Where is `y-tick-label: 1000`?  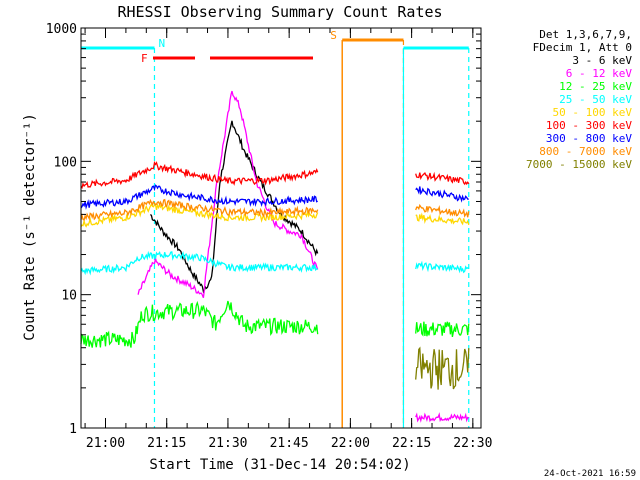 y-tick-label: 1000 is located at coordinates (61, 29).